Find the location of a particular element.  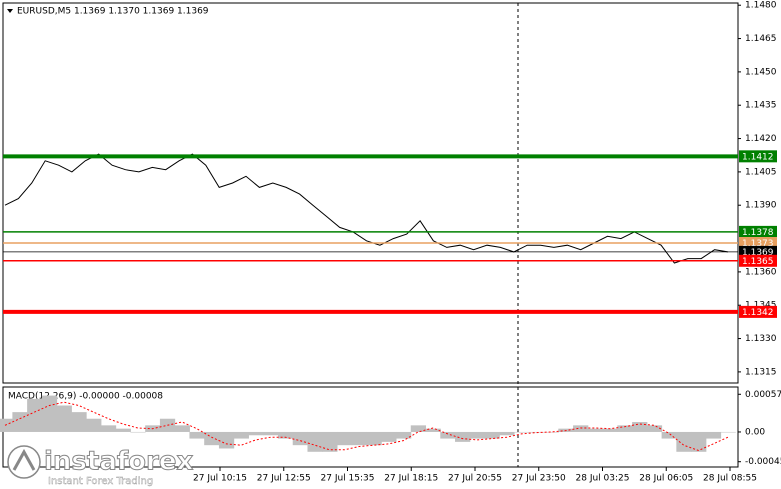

y-tick-label: 1.1330 is located at coordinates (761, 339).